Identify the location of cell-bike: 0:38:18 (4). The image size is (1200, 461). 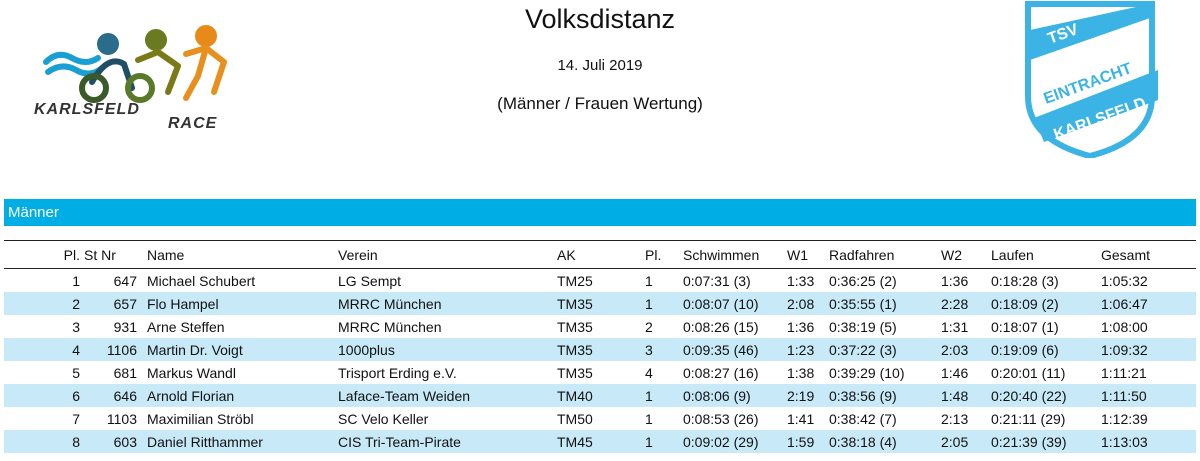
(863, 441).